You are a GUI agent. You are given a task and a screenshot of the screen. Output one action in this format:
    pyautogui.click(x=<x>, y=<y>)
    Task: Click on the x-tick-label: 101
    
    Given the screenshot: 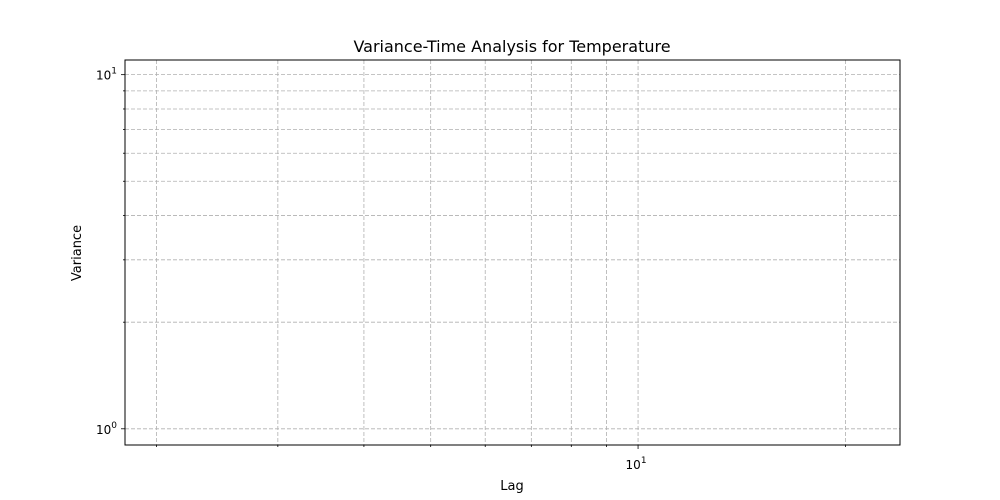 What is the action you would take?
    pyautogui.click(x=636, y=464)
    